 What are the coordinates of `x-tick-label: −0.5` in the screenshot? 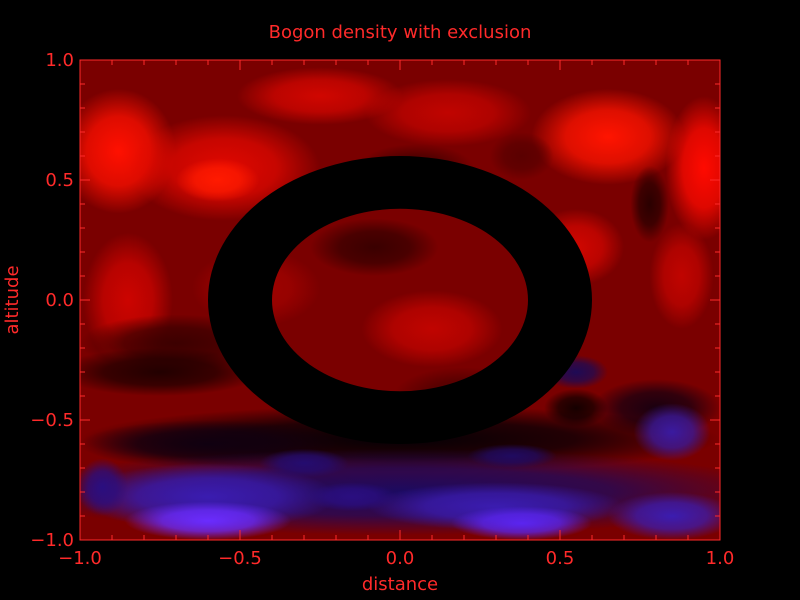 It's located at (240, 558).